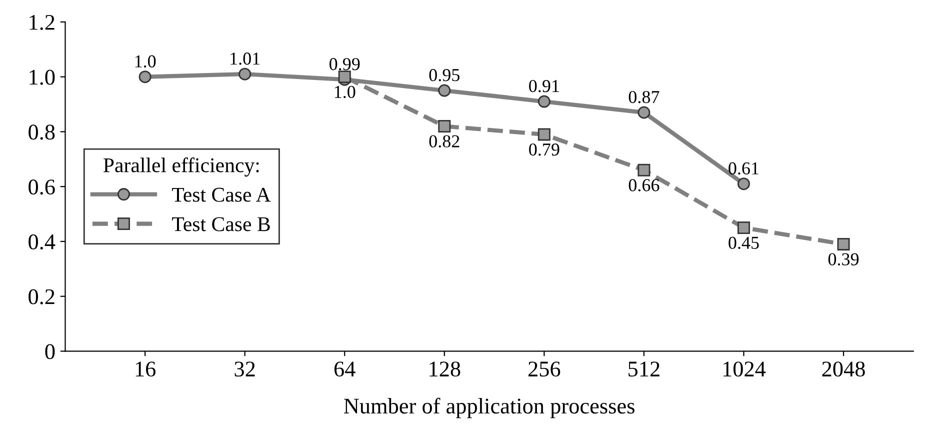  Describe the element at coordinates (743, 168) in the screenshot. I see `data-label: 0.61` at that location.